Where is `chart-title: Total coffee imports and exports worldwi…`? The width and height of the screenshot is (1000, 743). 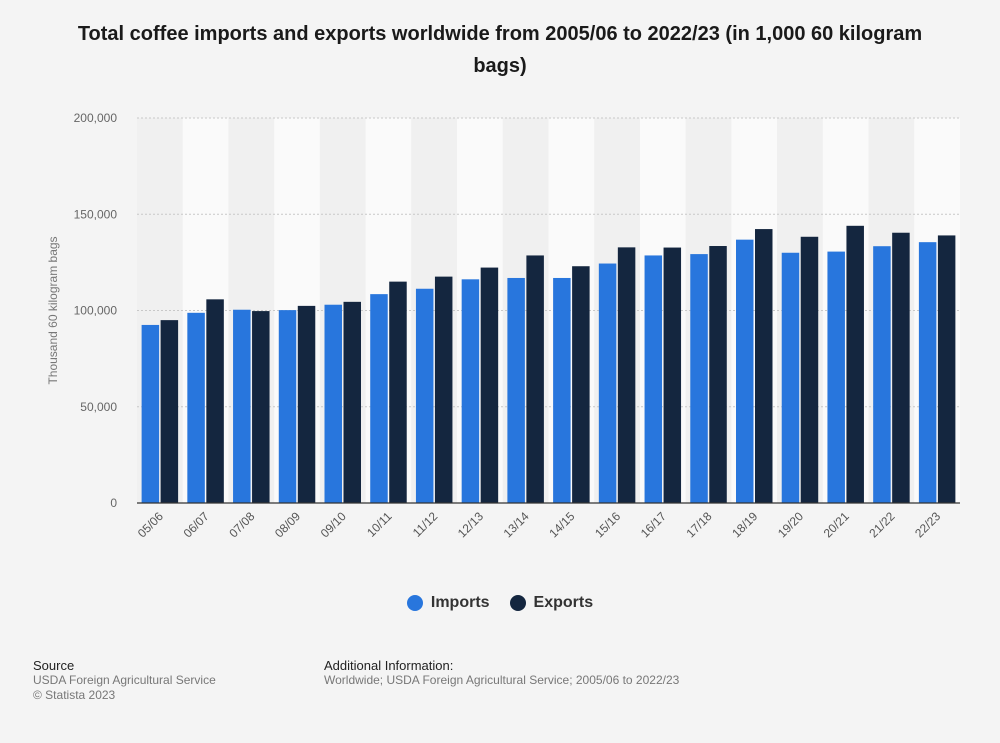
chart-title: Total coffee imports and exports worldwi… is located at coordinates (500, 50).